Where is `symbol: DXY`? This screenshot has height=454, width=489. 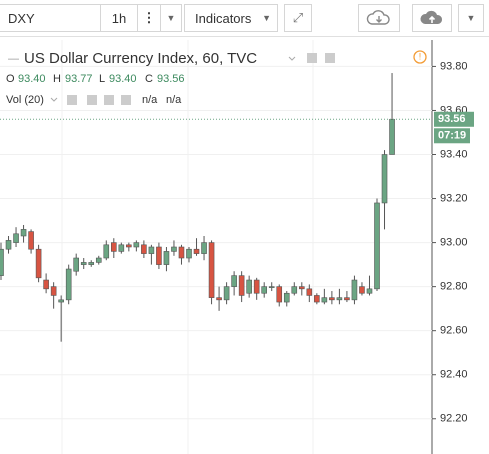 symbol: DXY is located at coordinates (21, 18).